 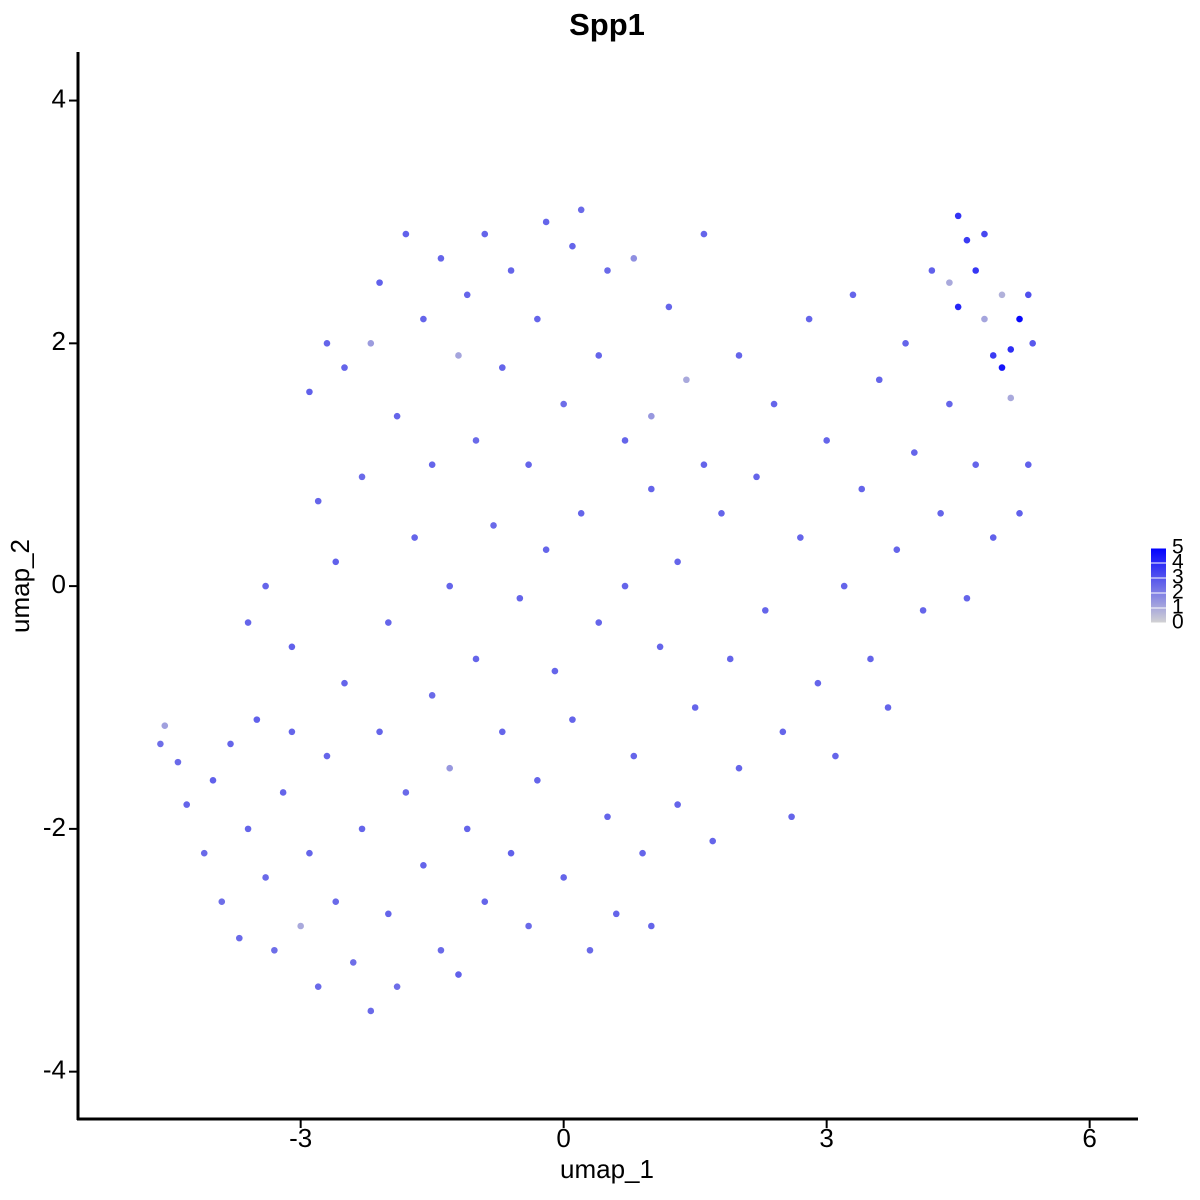 I want to click on colorbar-tick-label: 4, so click(x=1178, y=562).